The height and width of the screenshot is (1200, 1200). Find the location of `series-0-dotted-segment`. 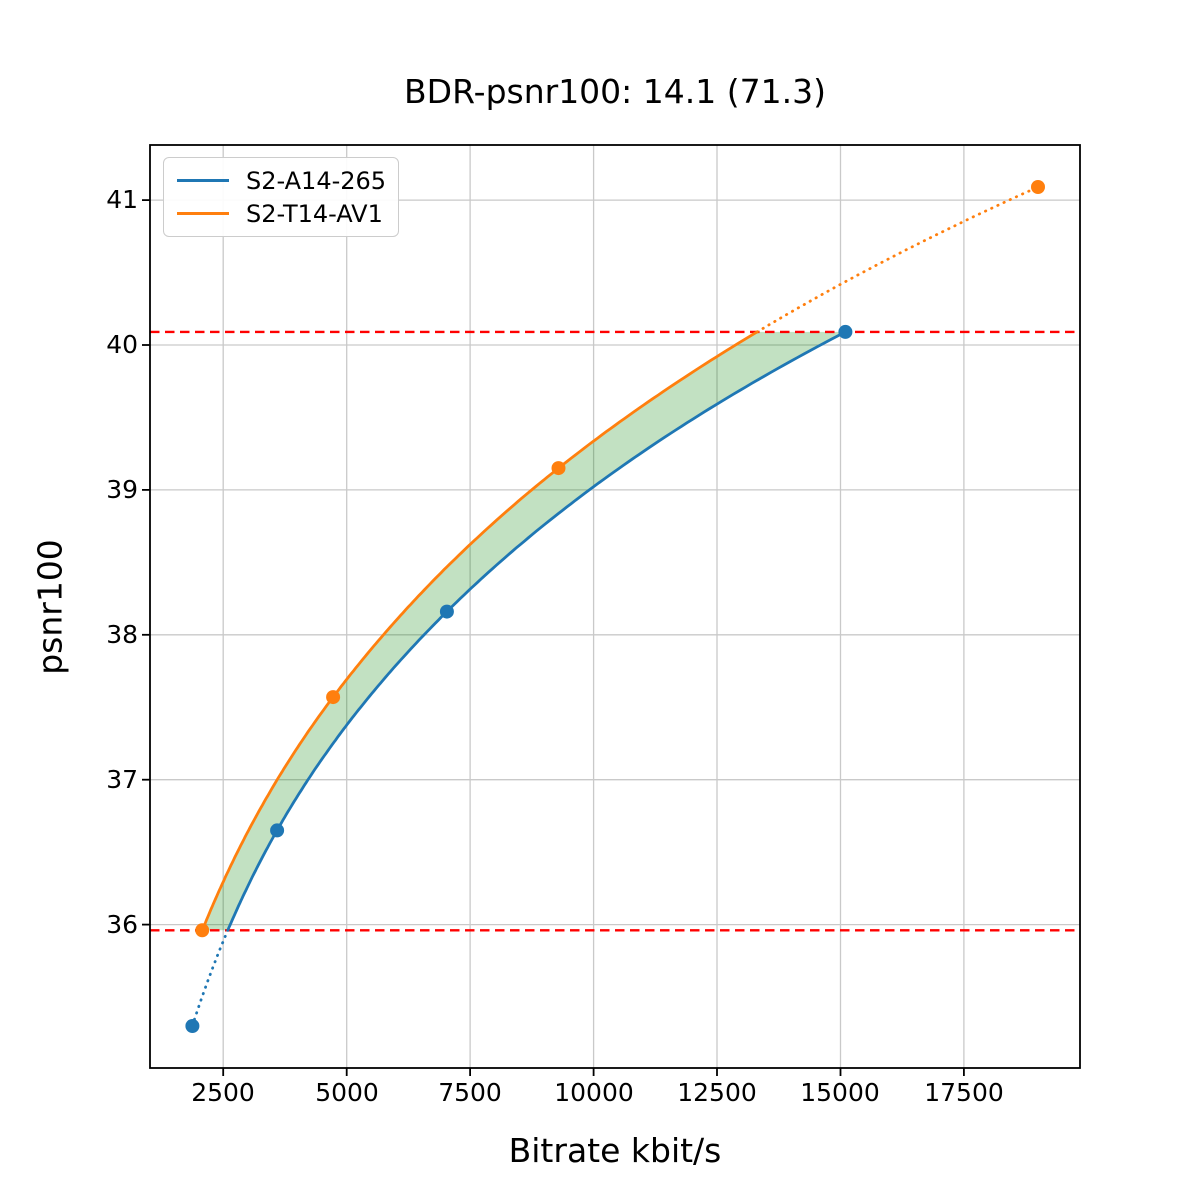

series-0-dotted-segment is located at coordinates (210, 978).